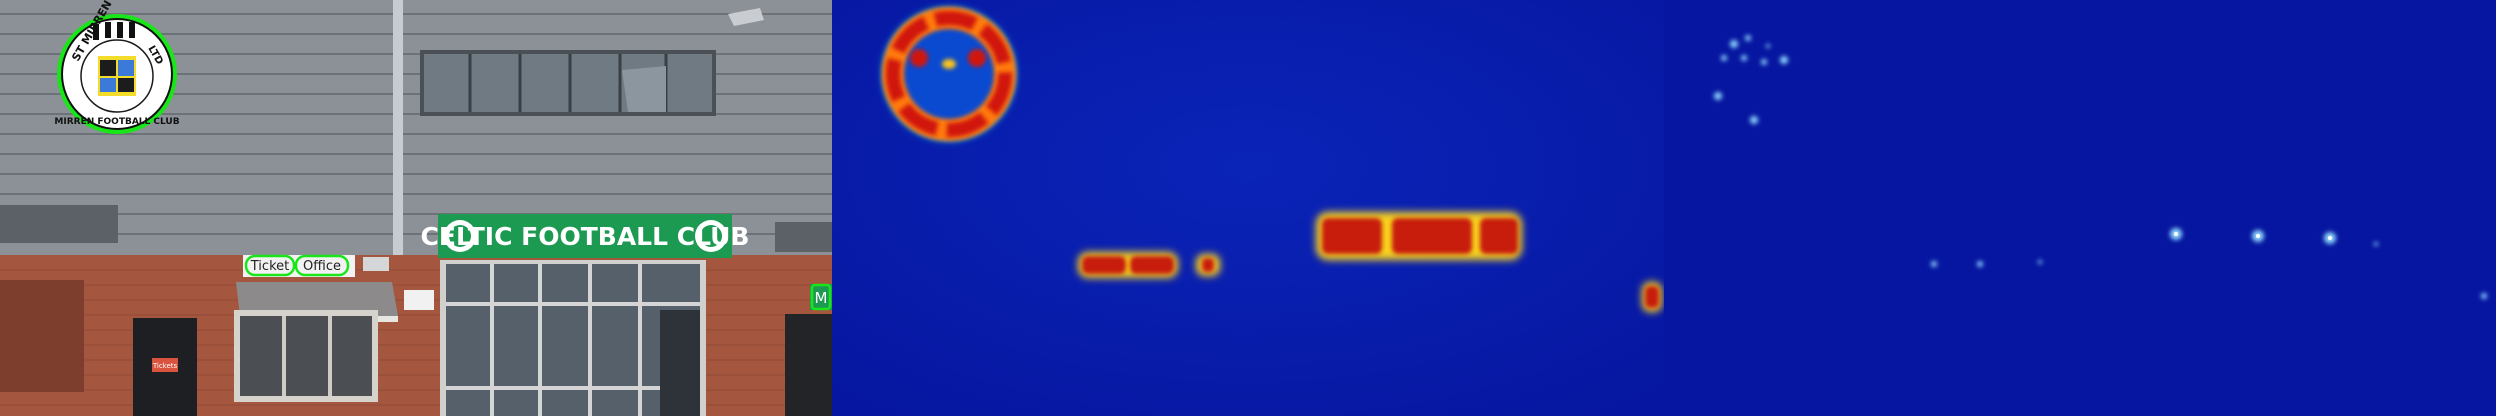  Describe the element at coordinates (1419, 236) in the screenshot. I see `heat-celtic-sign` at that location.